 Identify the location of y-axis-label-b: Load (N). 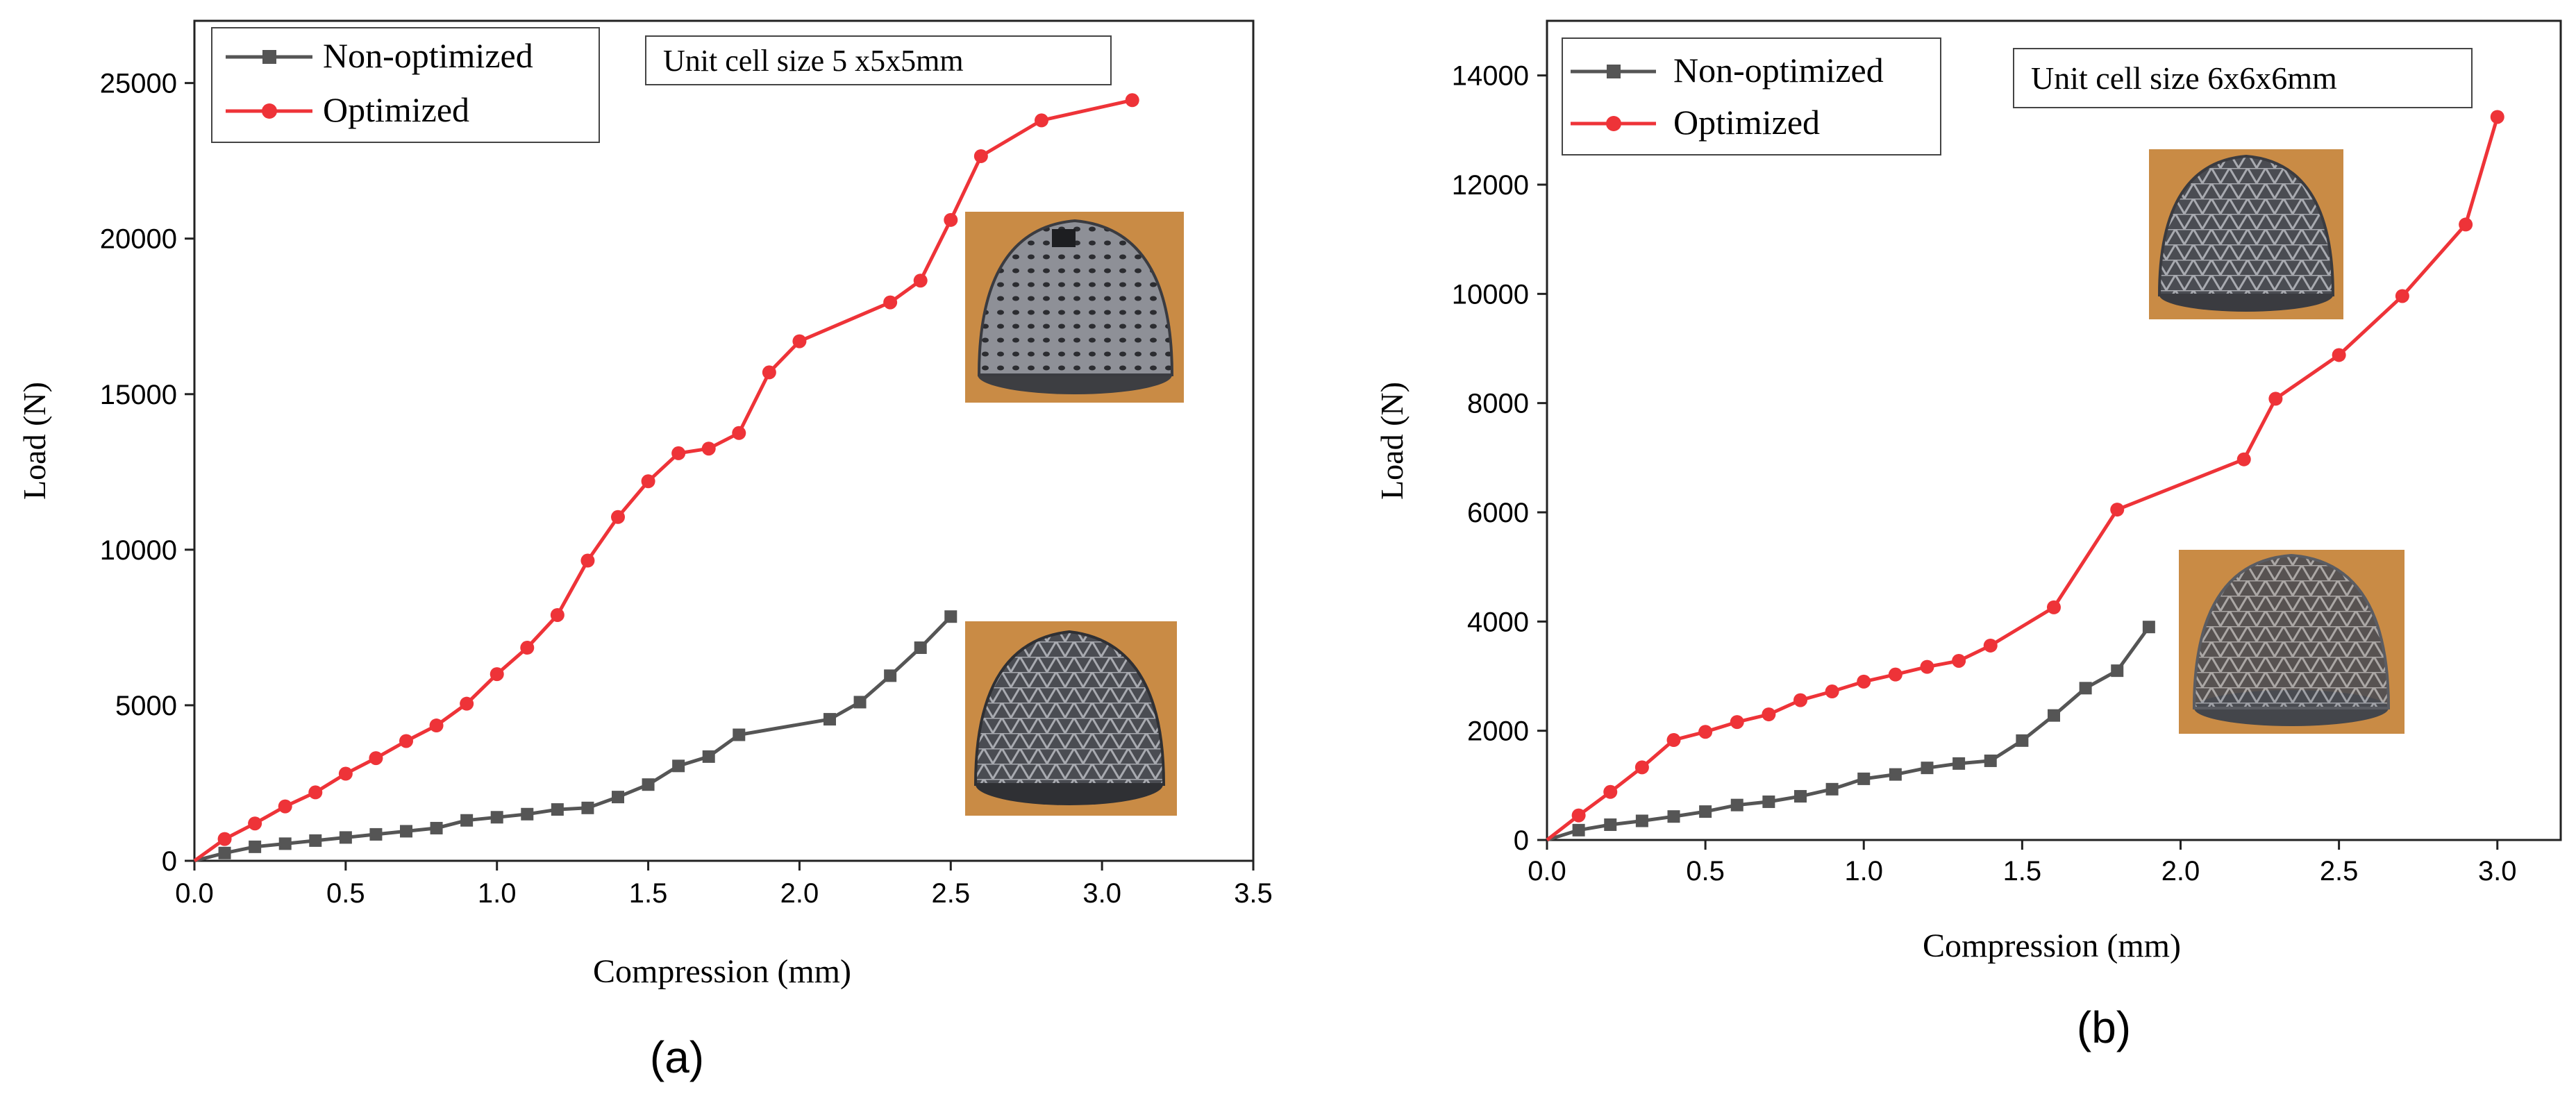
(1392, 441).